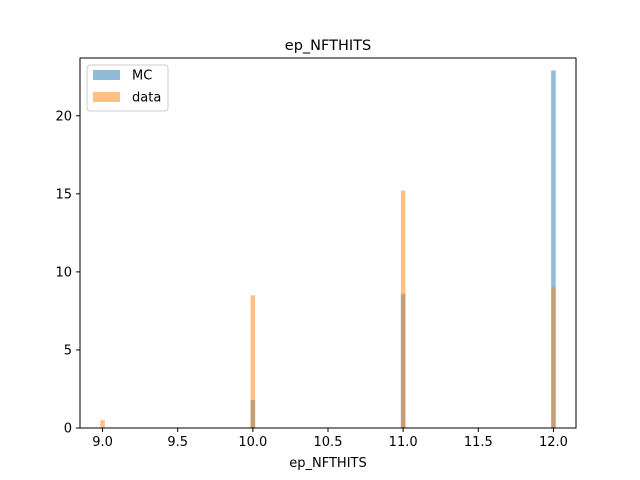 This screenshot has width=640, height=480. I want to click on x-tick-label: 10.0, so click(252, 442).